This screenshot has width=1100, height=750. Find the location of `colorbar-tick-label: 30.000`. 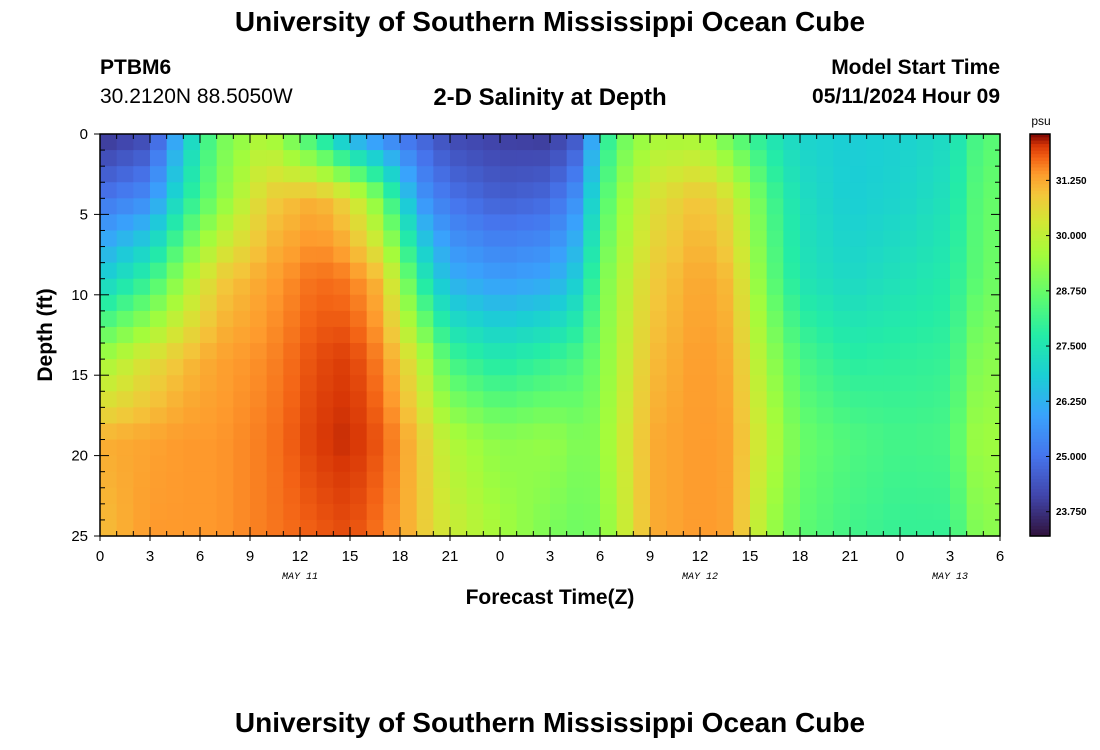

colorbar-tick-label: 30.000 is located at coordinates (1071, 236).